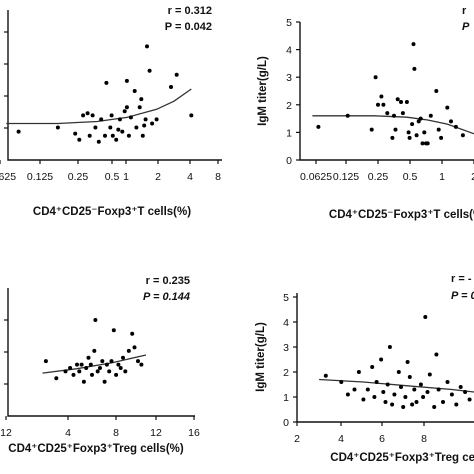 The width and height of the screenshot is (474, 474). I want to click on panel-d-y-tick-label: 2, so click(286, 373).